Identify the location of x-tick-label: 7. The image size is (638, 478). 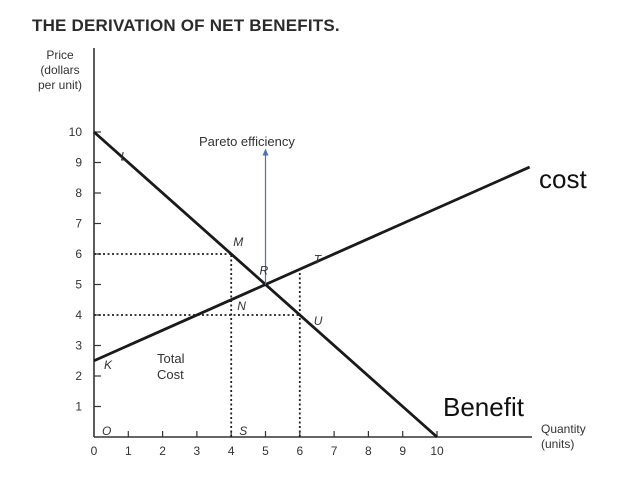
(334, 451).